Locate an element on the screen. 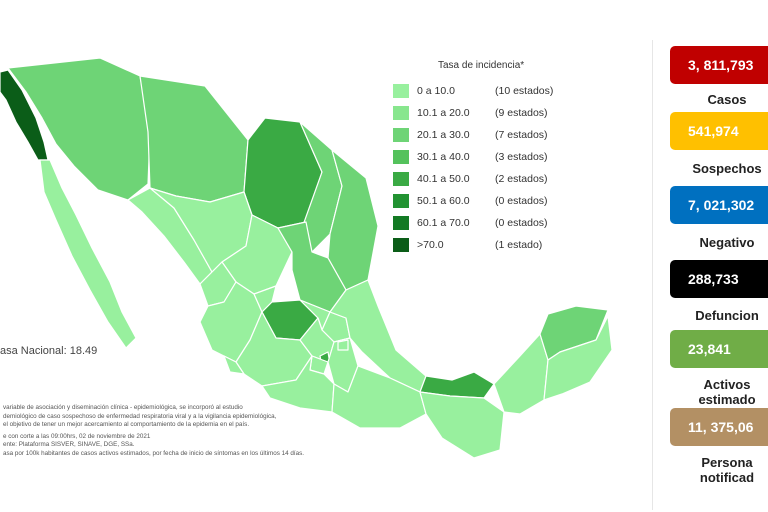  state-chihuahua is located at coordinates (194, 139).